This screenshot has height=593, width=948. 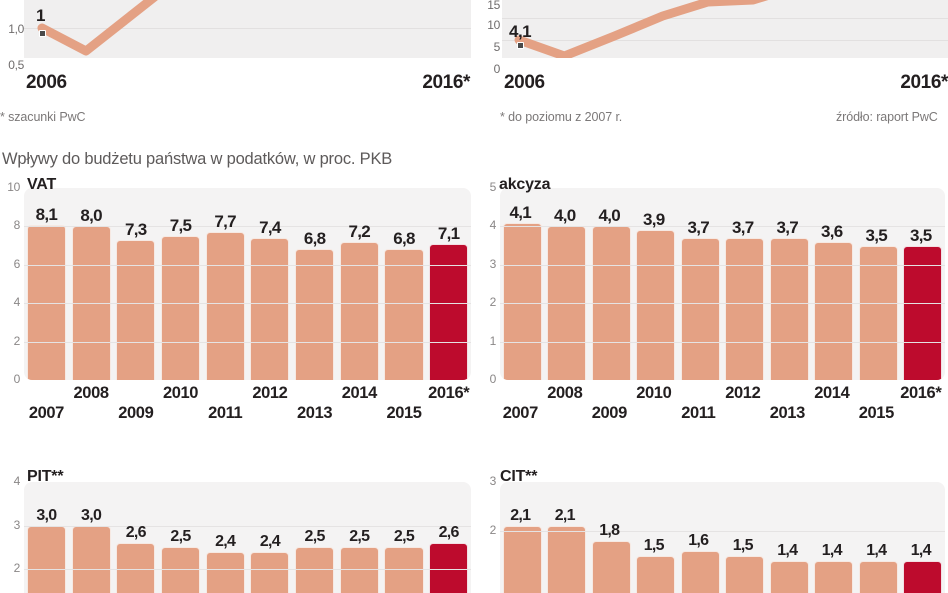 I want to click on bars-layer, so click(x=247, y=537).